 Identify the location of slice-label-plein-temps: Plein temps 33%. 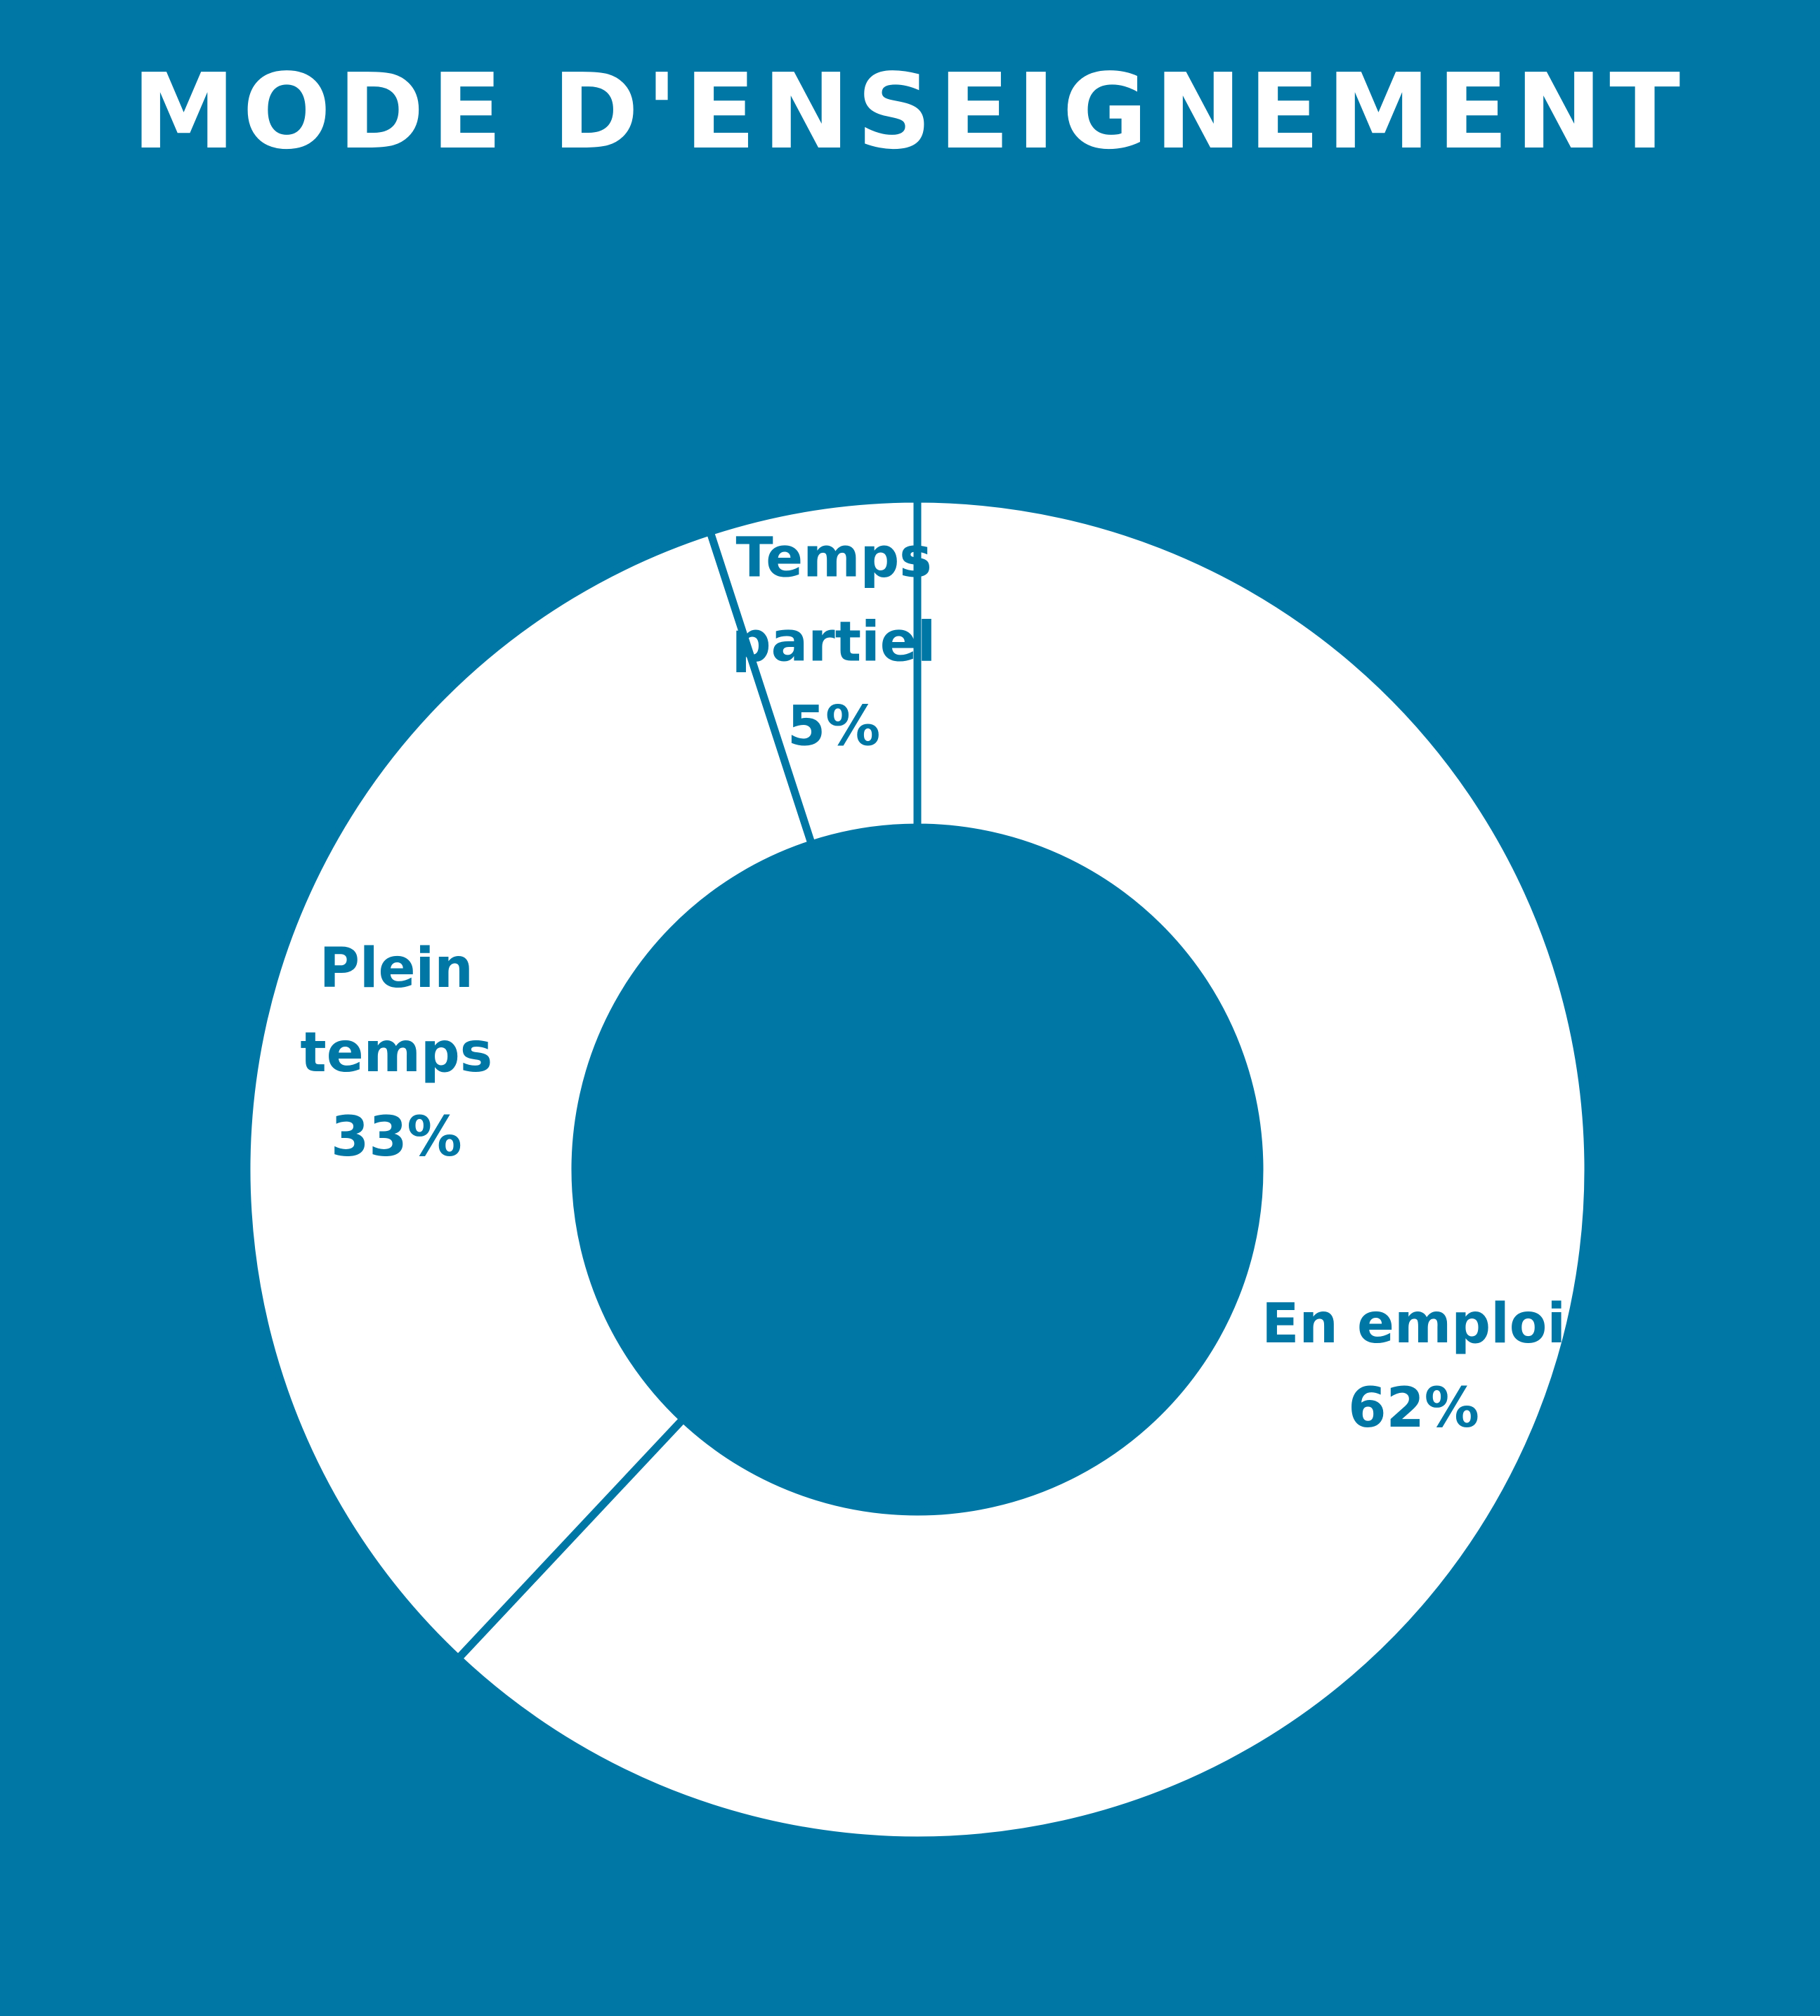
(396, 1053).